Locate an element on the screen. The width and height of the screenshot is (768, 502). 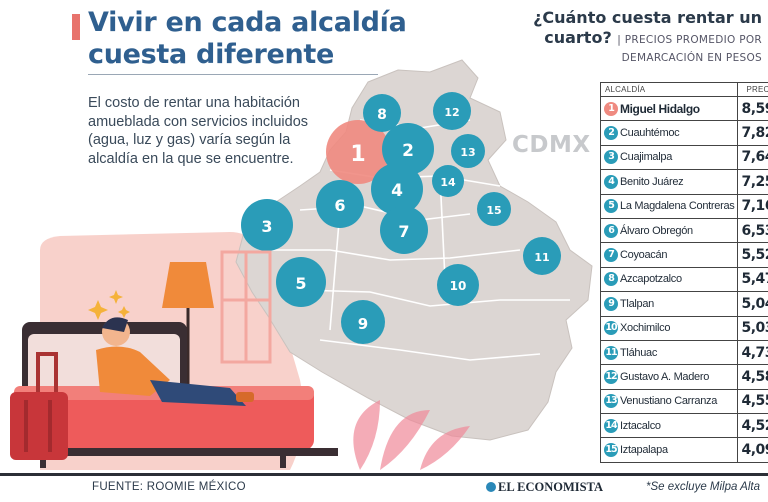
price-cell: 5,038 is located at coordinates (752, 328).